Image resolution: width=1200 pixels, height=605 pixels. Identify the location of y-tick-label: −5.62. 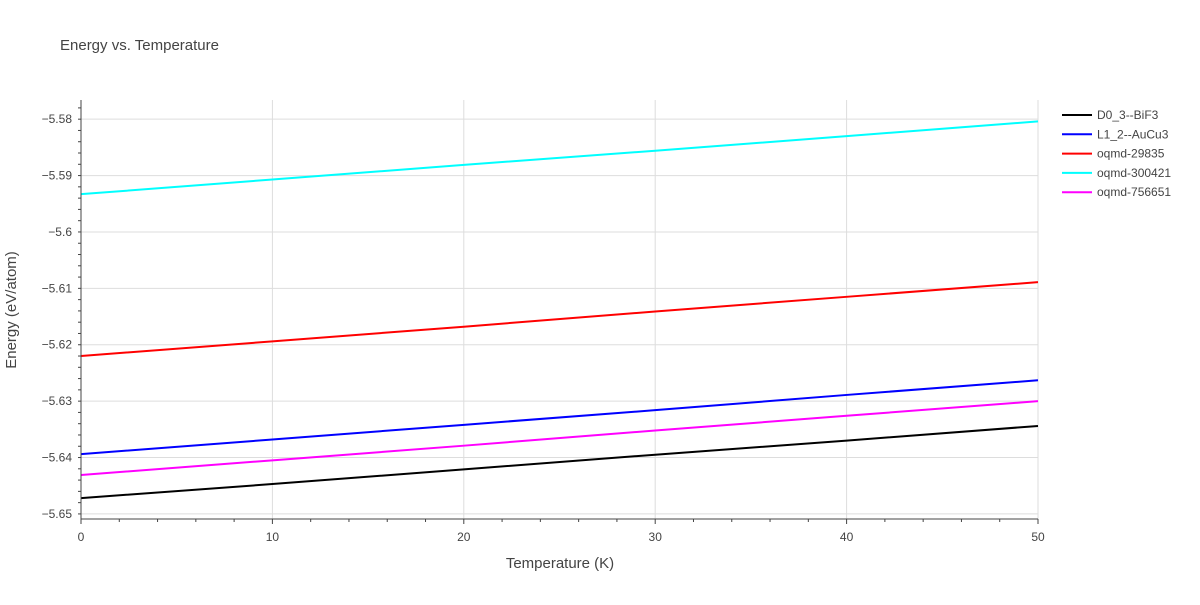
(57, 345).